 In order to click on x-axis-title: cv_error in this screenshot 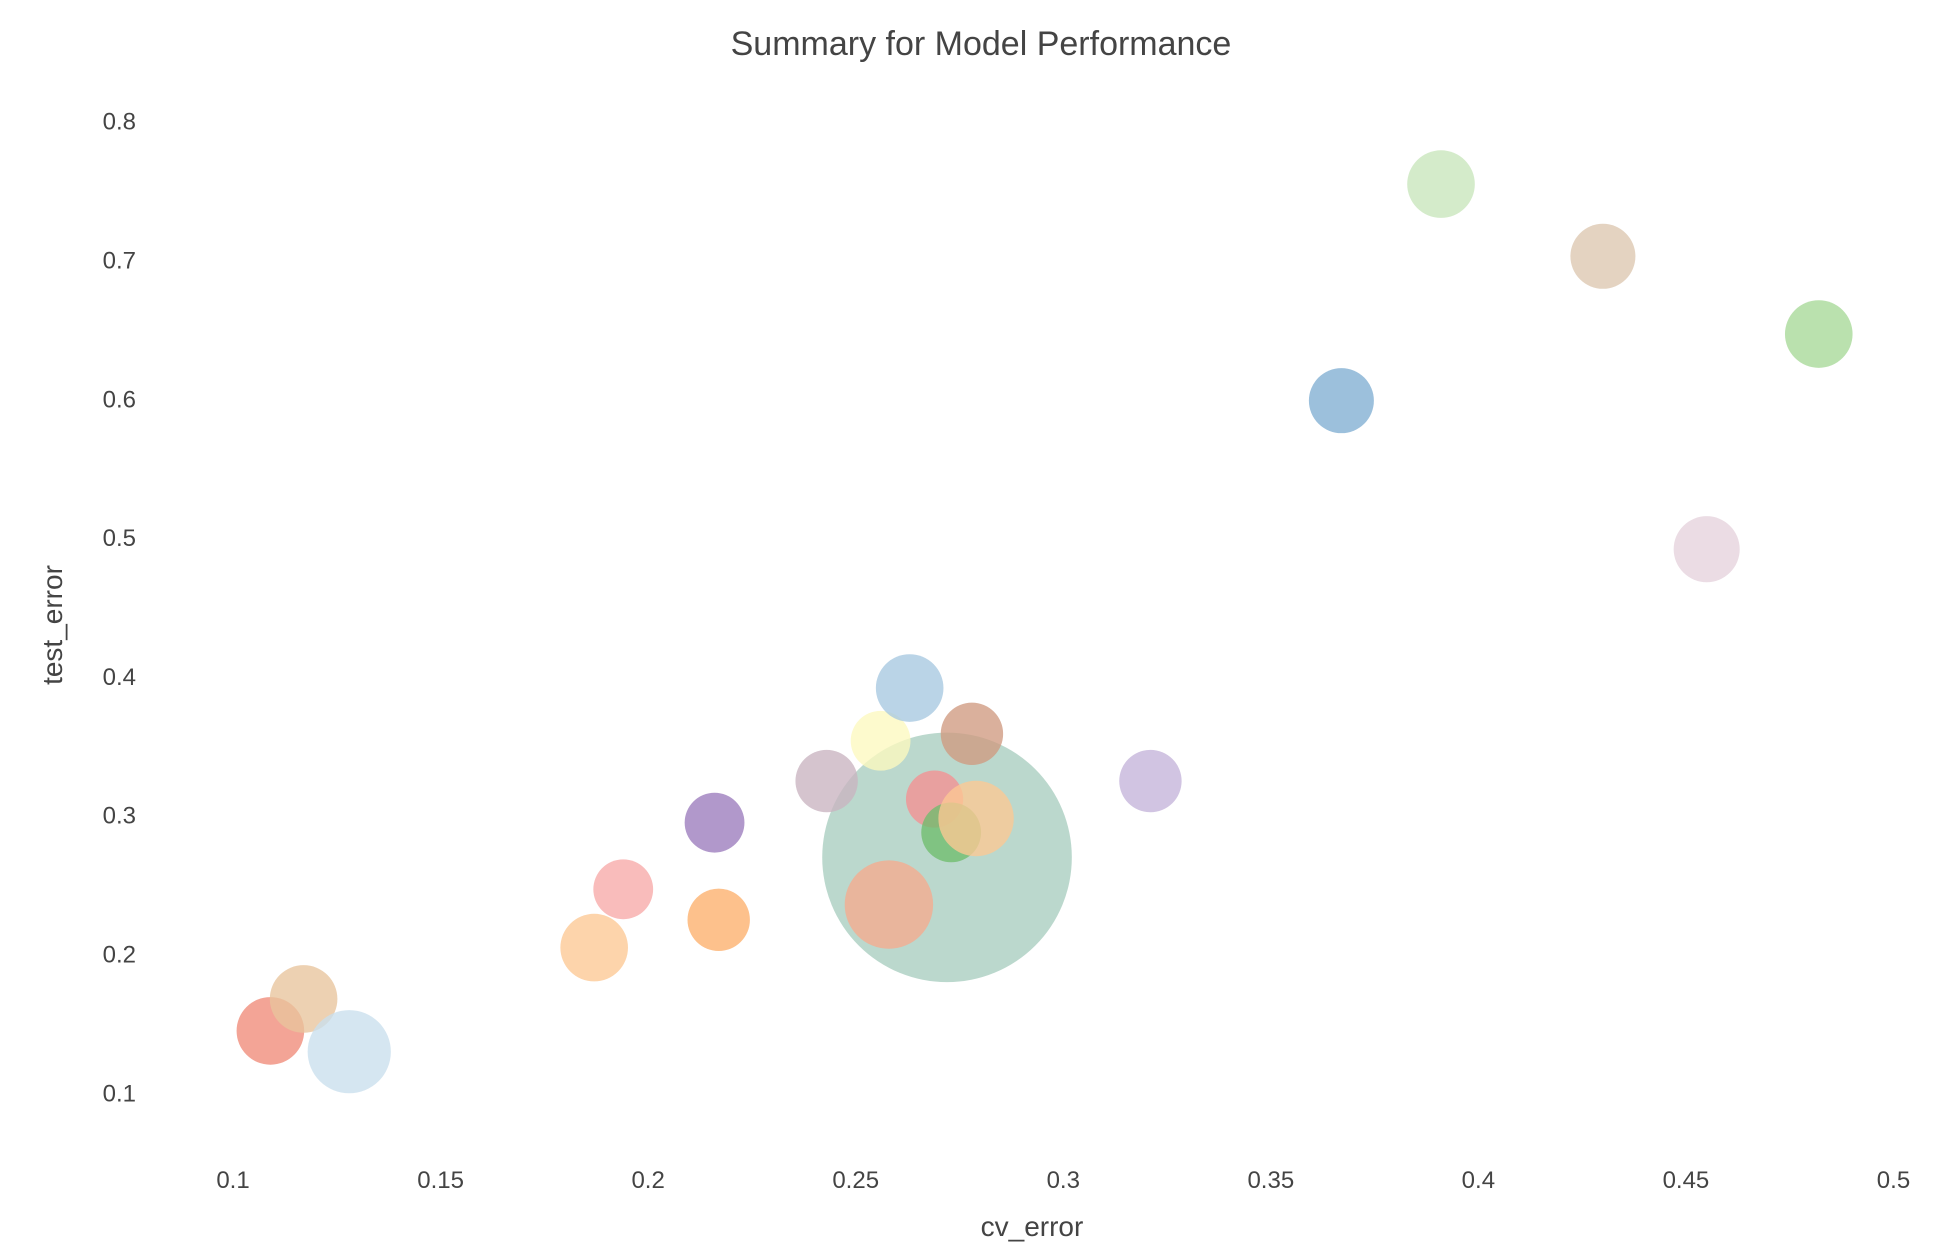, I will do `click(1032, 1226)`.